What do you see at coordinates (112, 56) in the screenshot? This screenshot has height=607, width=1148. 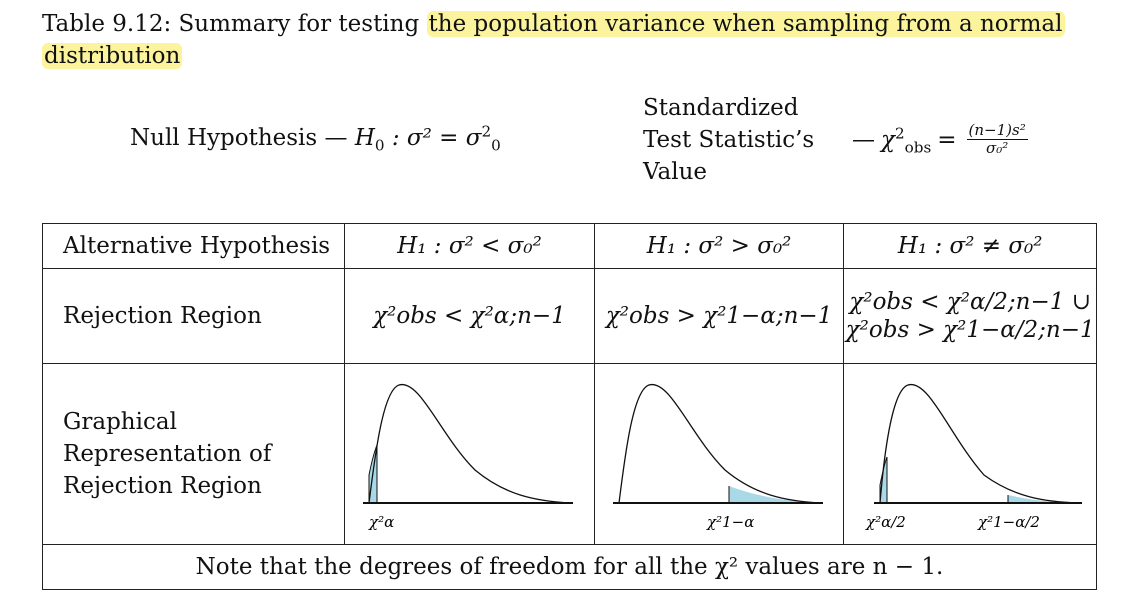 I see `caption-highlight-2: distribution` at bounding box center [112, 56].